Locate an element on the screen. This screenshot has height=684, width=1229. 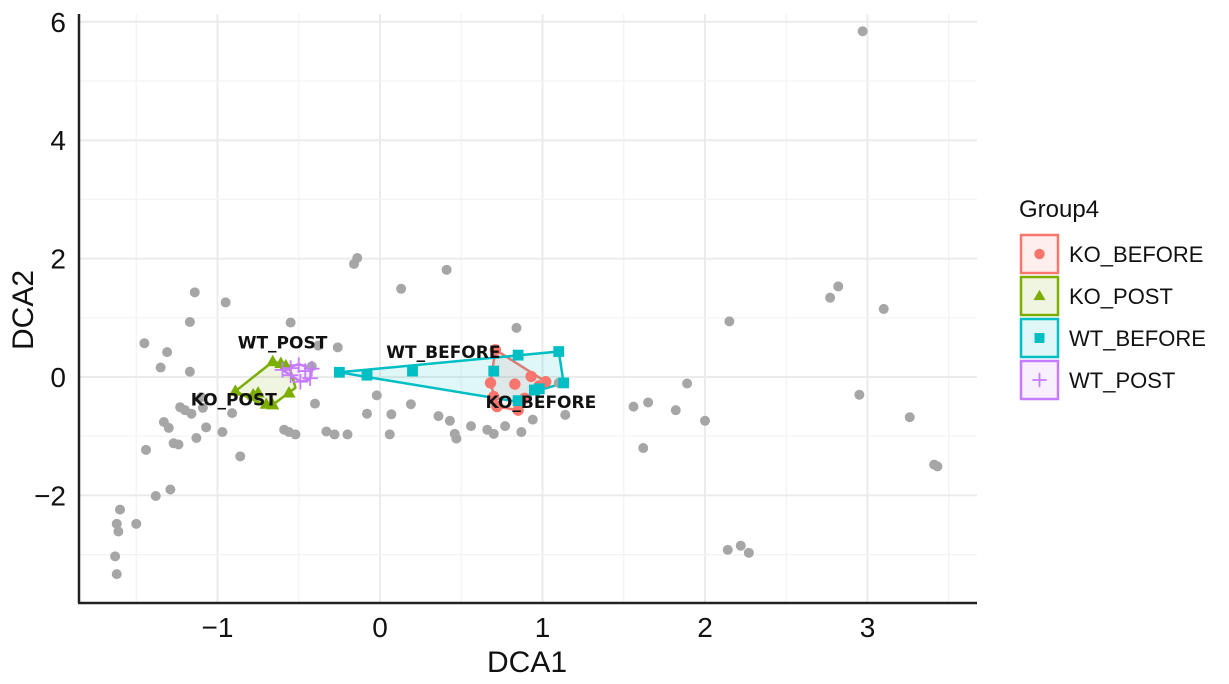
y-tick-label: 6 is located at coordinates (58, 22).